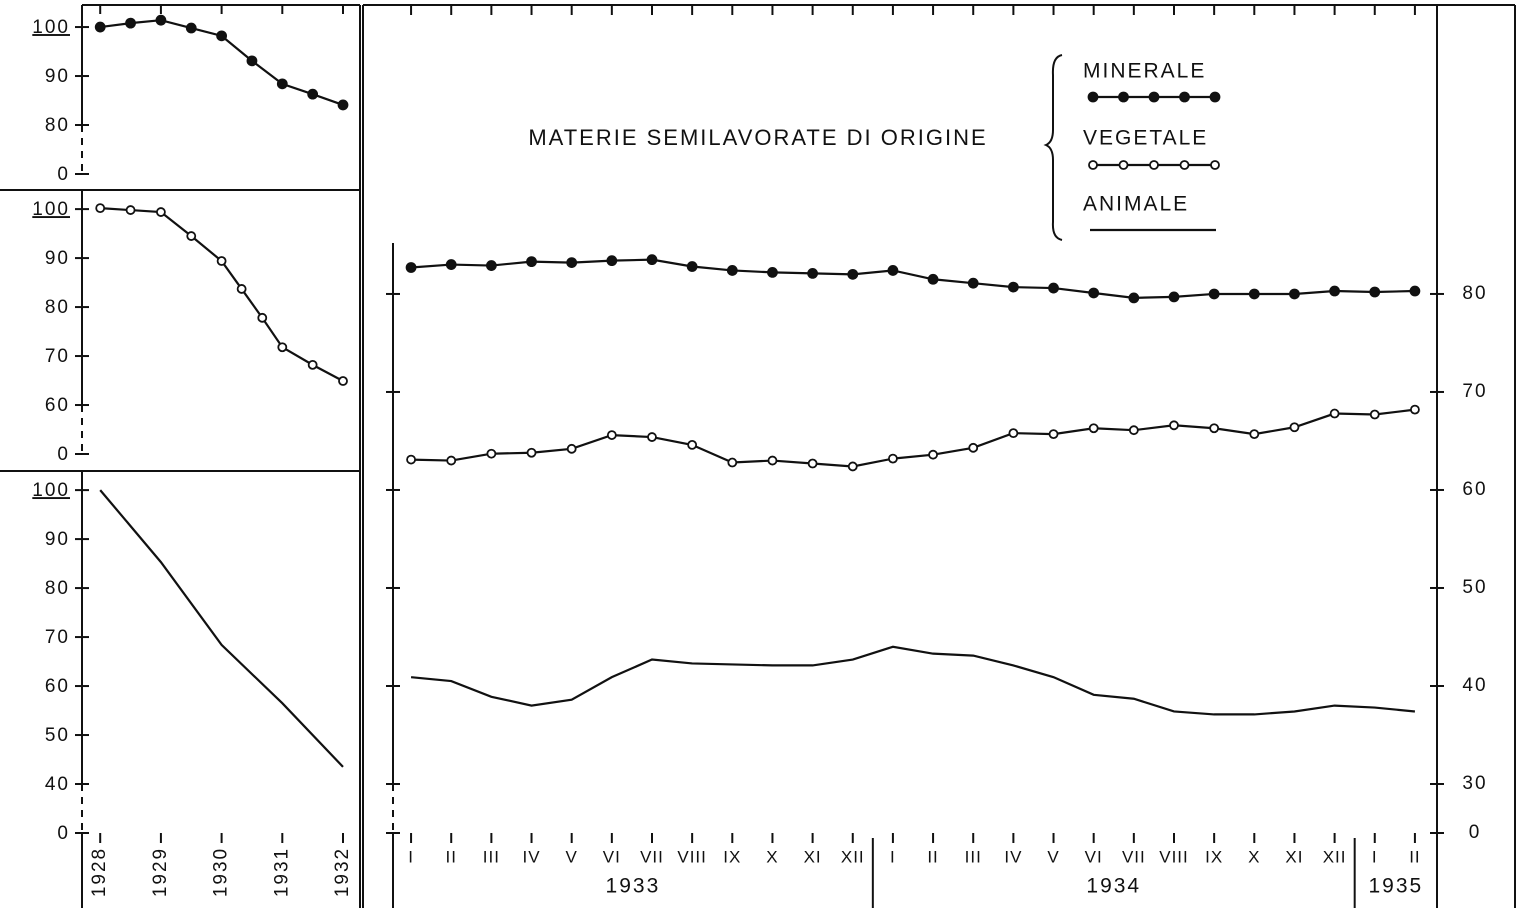  Describe the element at coordinates (1113, 886) in the screenshot. I see `year-label: 1934` at that location.